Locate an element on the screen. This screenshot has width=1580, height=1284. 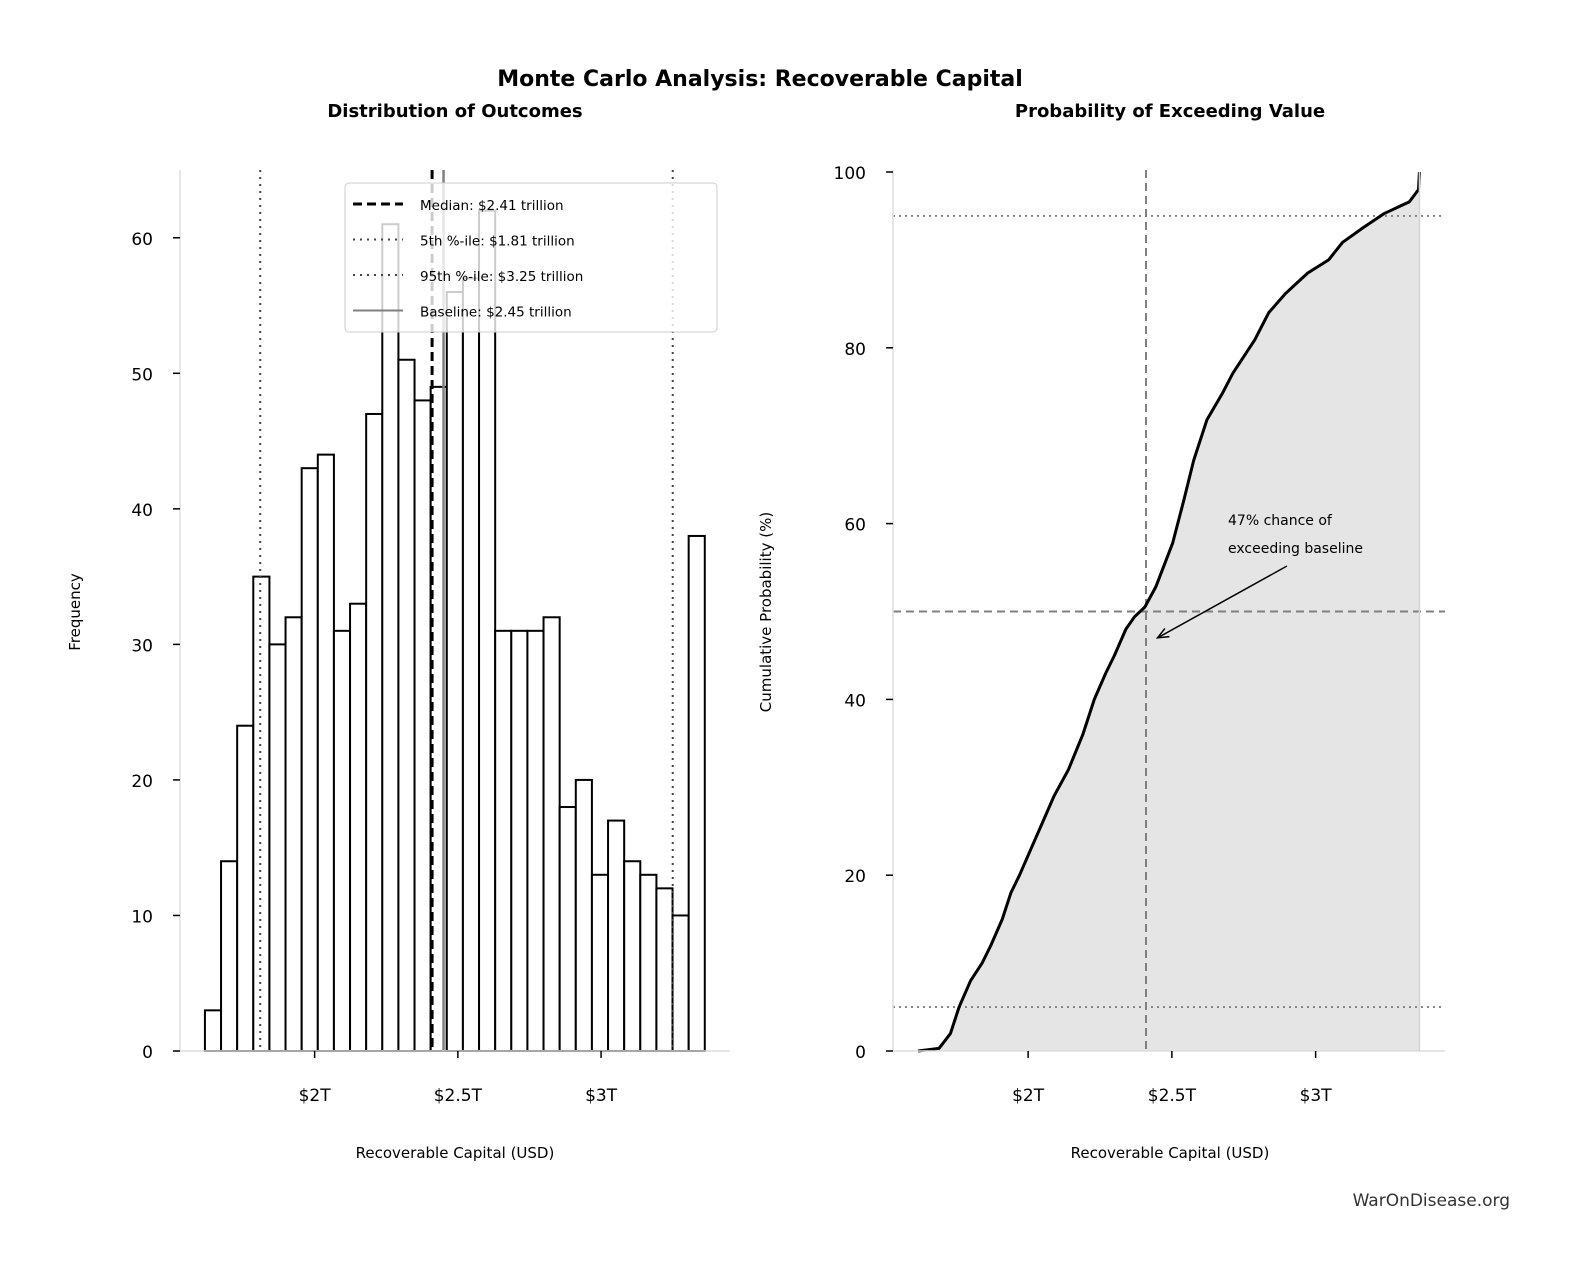
left-y-axis-label: Frequency is located at coordinates (75, 612).